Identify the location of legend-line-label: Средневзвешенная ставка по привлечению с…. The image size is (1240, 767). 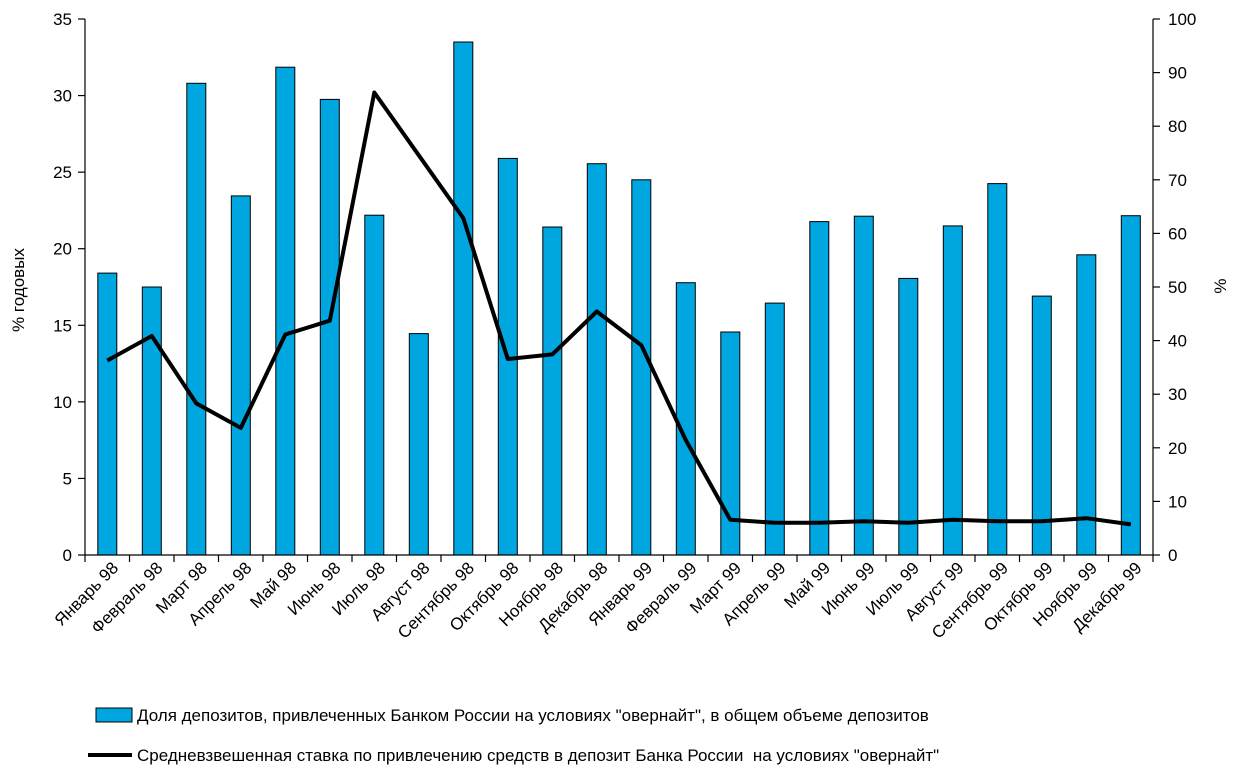
(538, 755).